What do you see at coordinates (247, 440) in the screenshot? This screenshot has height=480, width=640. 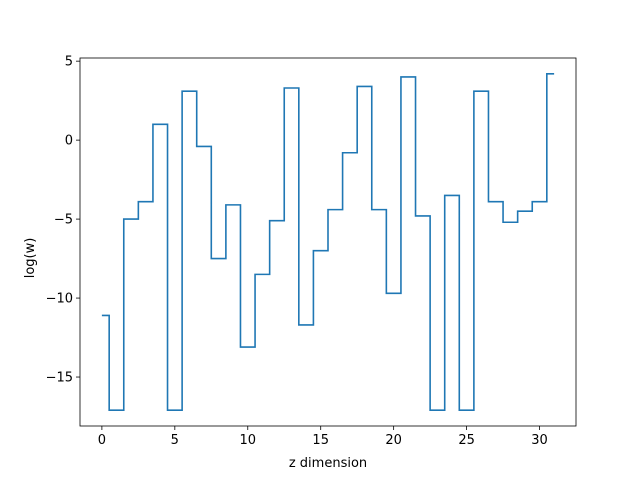 I see `x-tick-label: 10` at bounding box center [247, 440].